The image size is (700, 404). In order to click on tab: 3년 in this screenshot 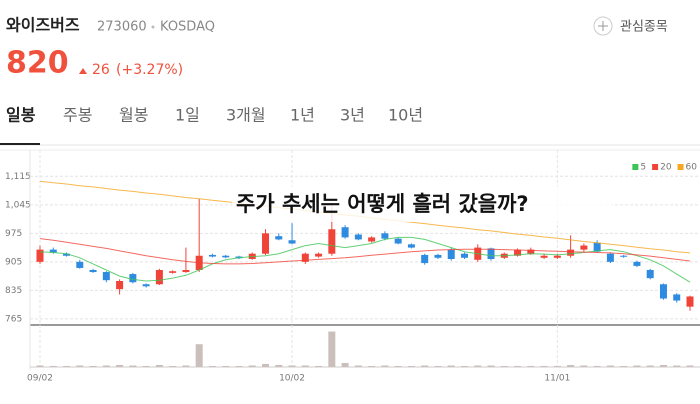, I will do `click(352, 115)`.